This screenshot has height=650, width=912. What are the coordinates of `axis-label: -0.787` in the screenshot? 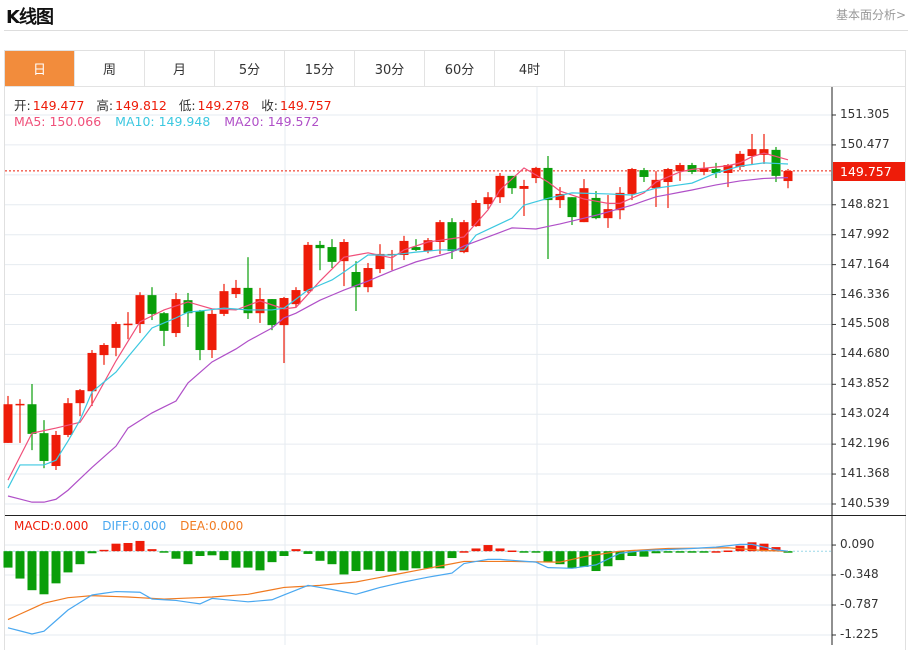 It's located at (859, 604).